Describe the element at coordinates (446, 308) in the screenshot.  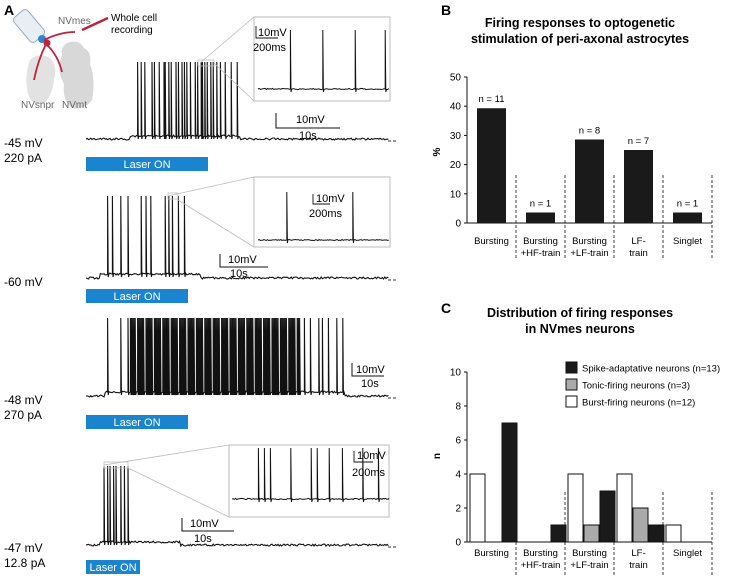
I see `panel-c-letter: C` at that location.